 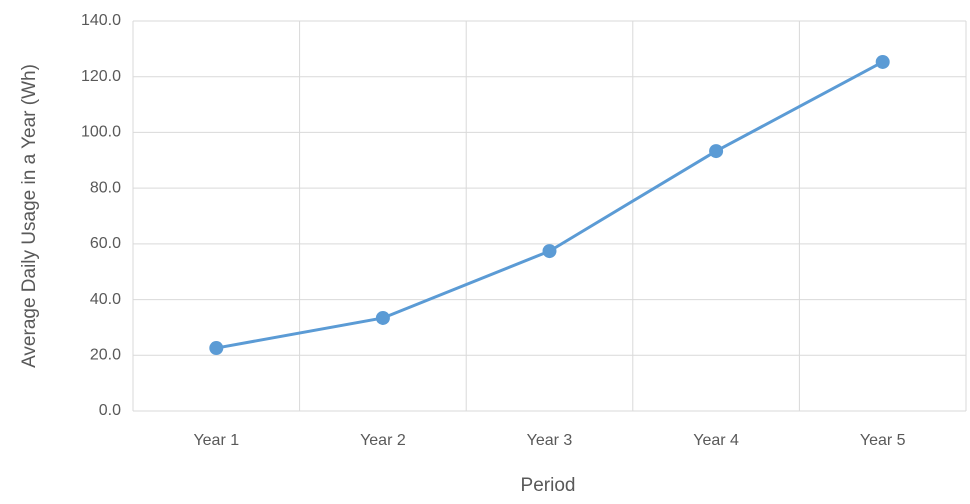 I want to click on y-axis-title: Average Daily Usage in a Year (Wh), so click(x=29, y=216).